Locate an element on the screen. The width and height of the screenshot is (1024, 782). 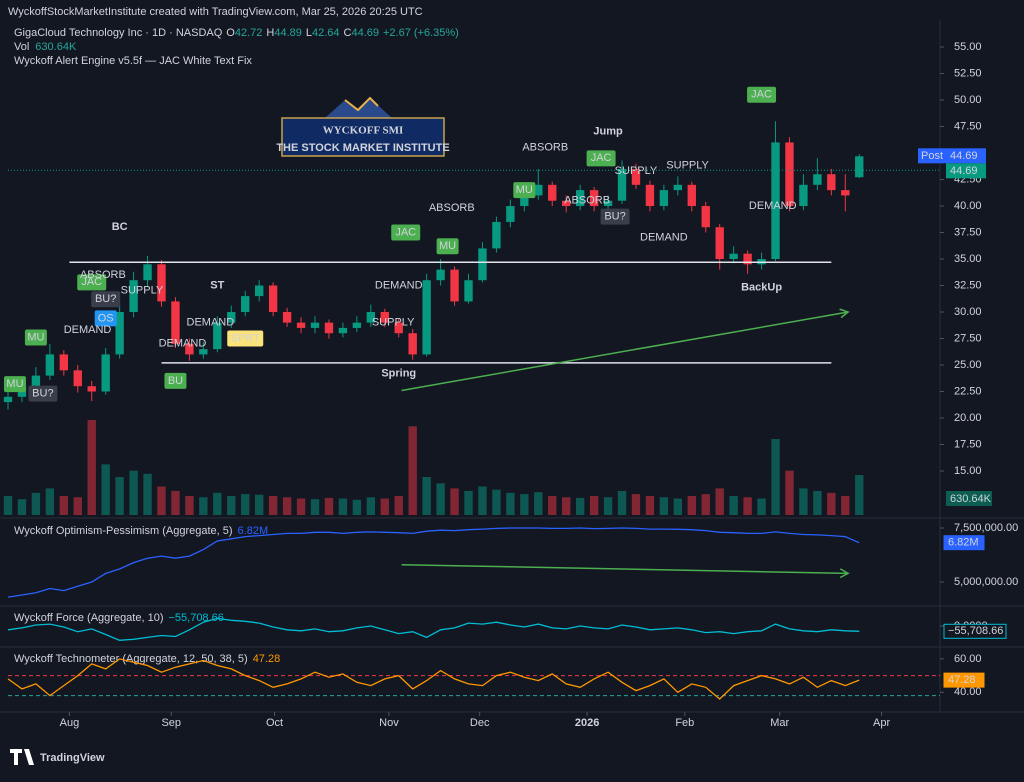
y-tick-label: 52.50 is located at coordinates (968, 73).